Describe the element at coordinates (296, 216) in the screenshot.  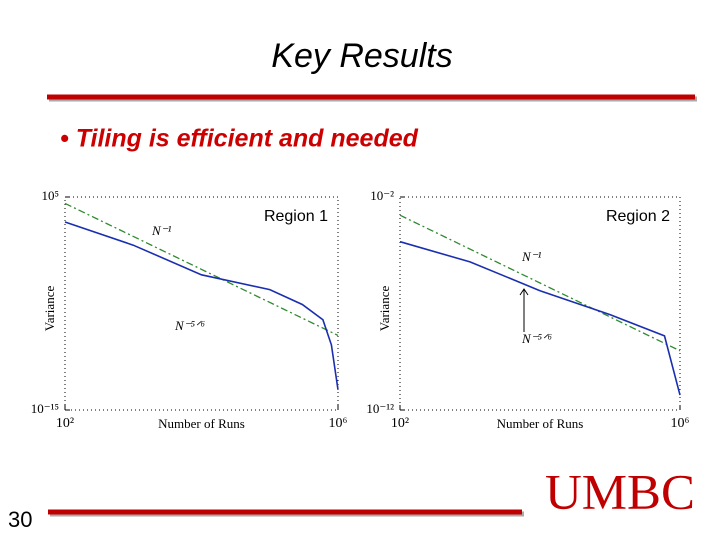
I see `region-label: Region 1` at that location.